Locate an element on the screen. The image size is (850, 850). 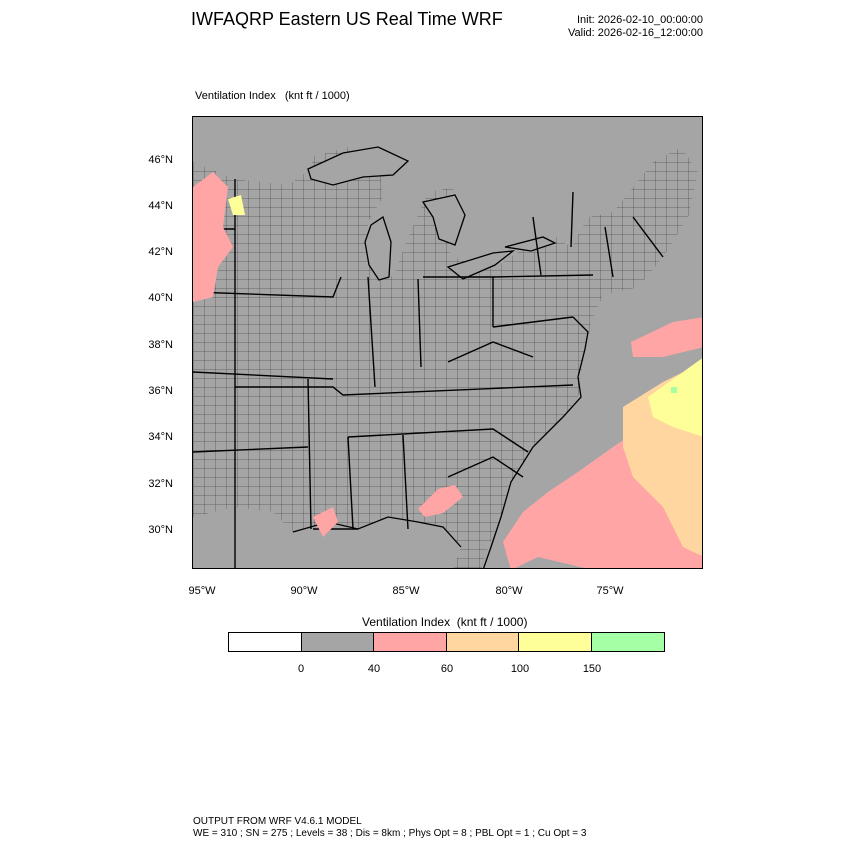
shade-pink-atlantic is located at coordinates (602, 442).